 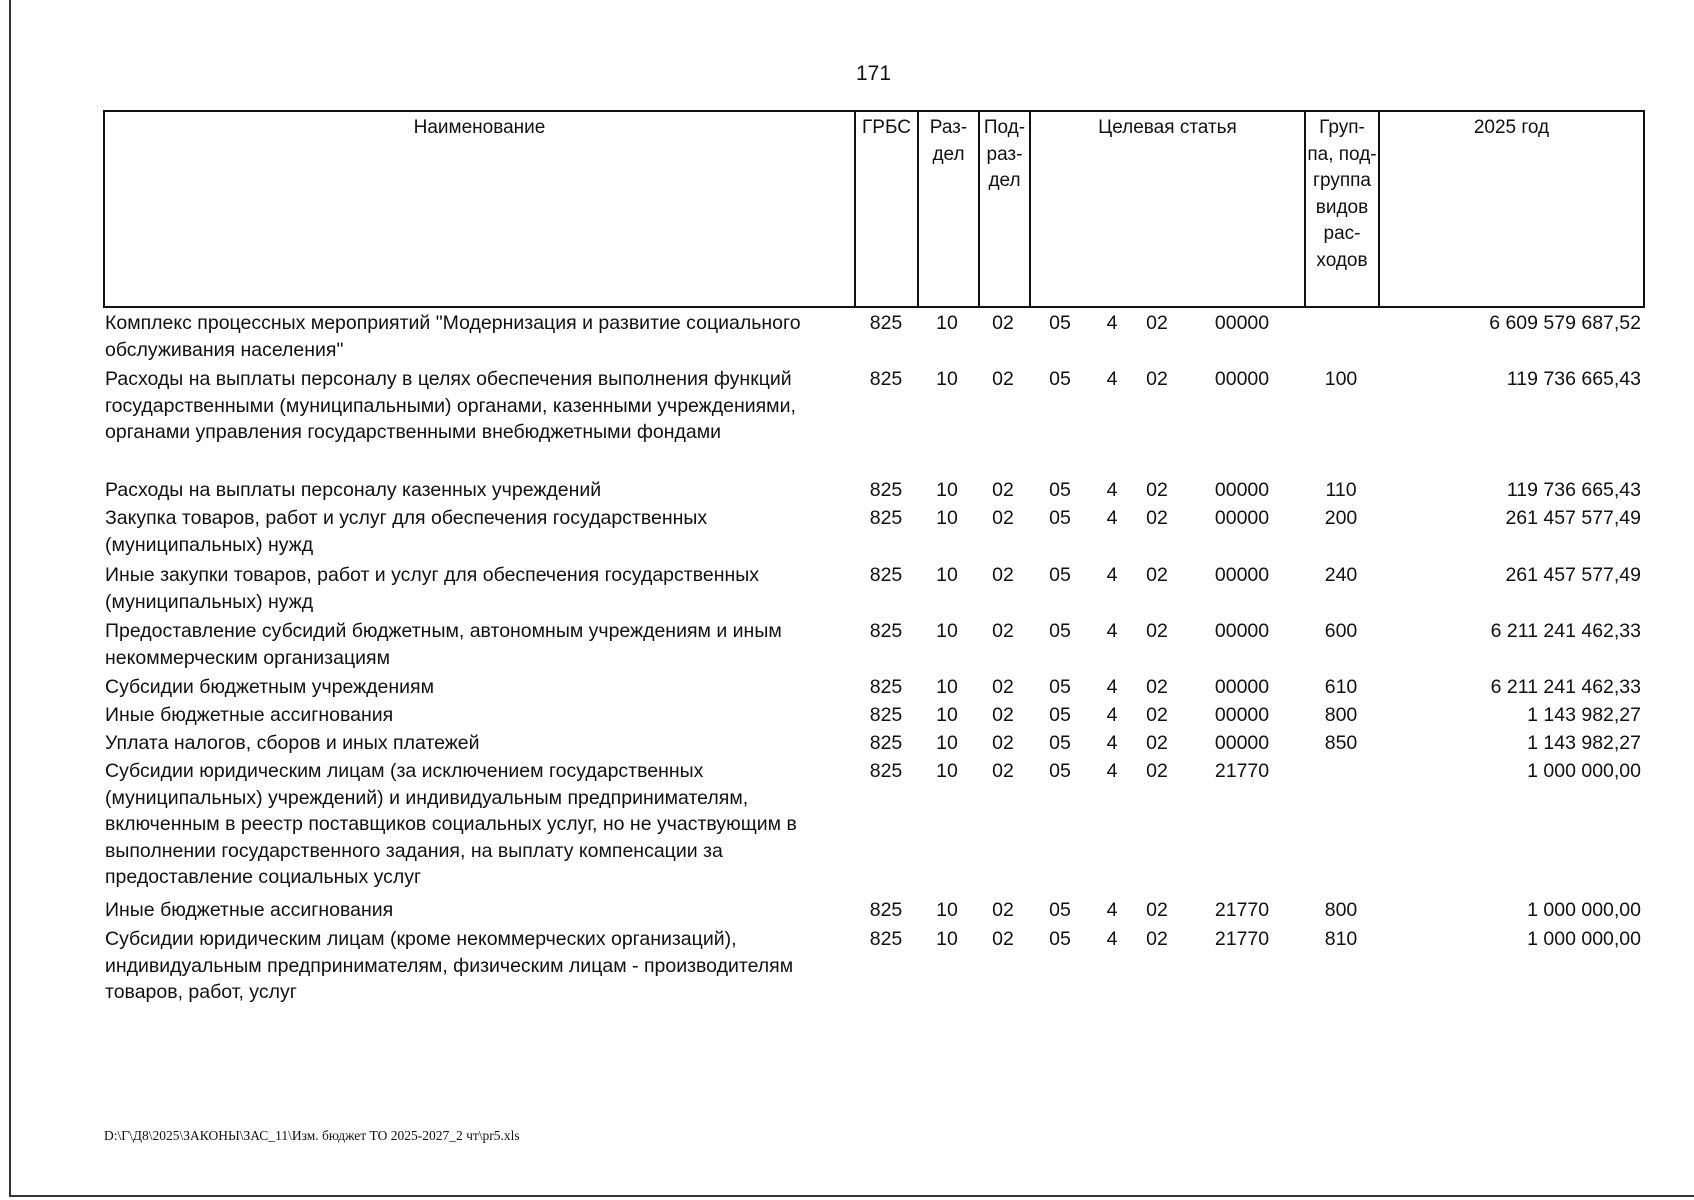 What do you see at coordinates (1341, 518) in the screenshot?
I see `expense-type-code: 200` at bounding box center [1341, 518].